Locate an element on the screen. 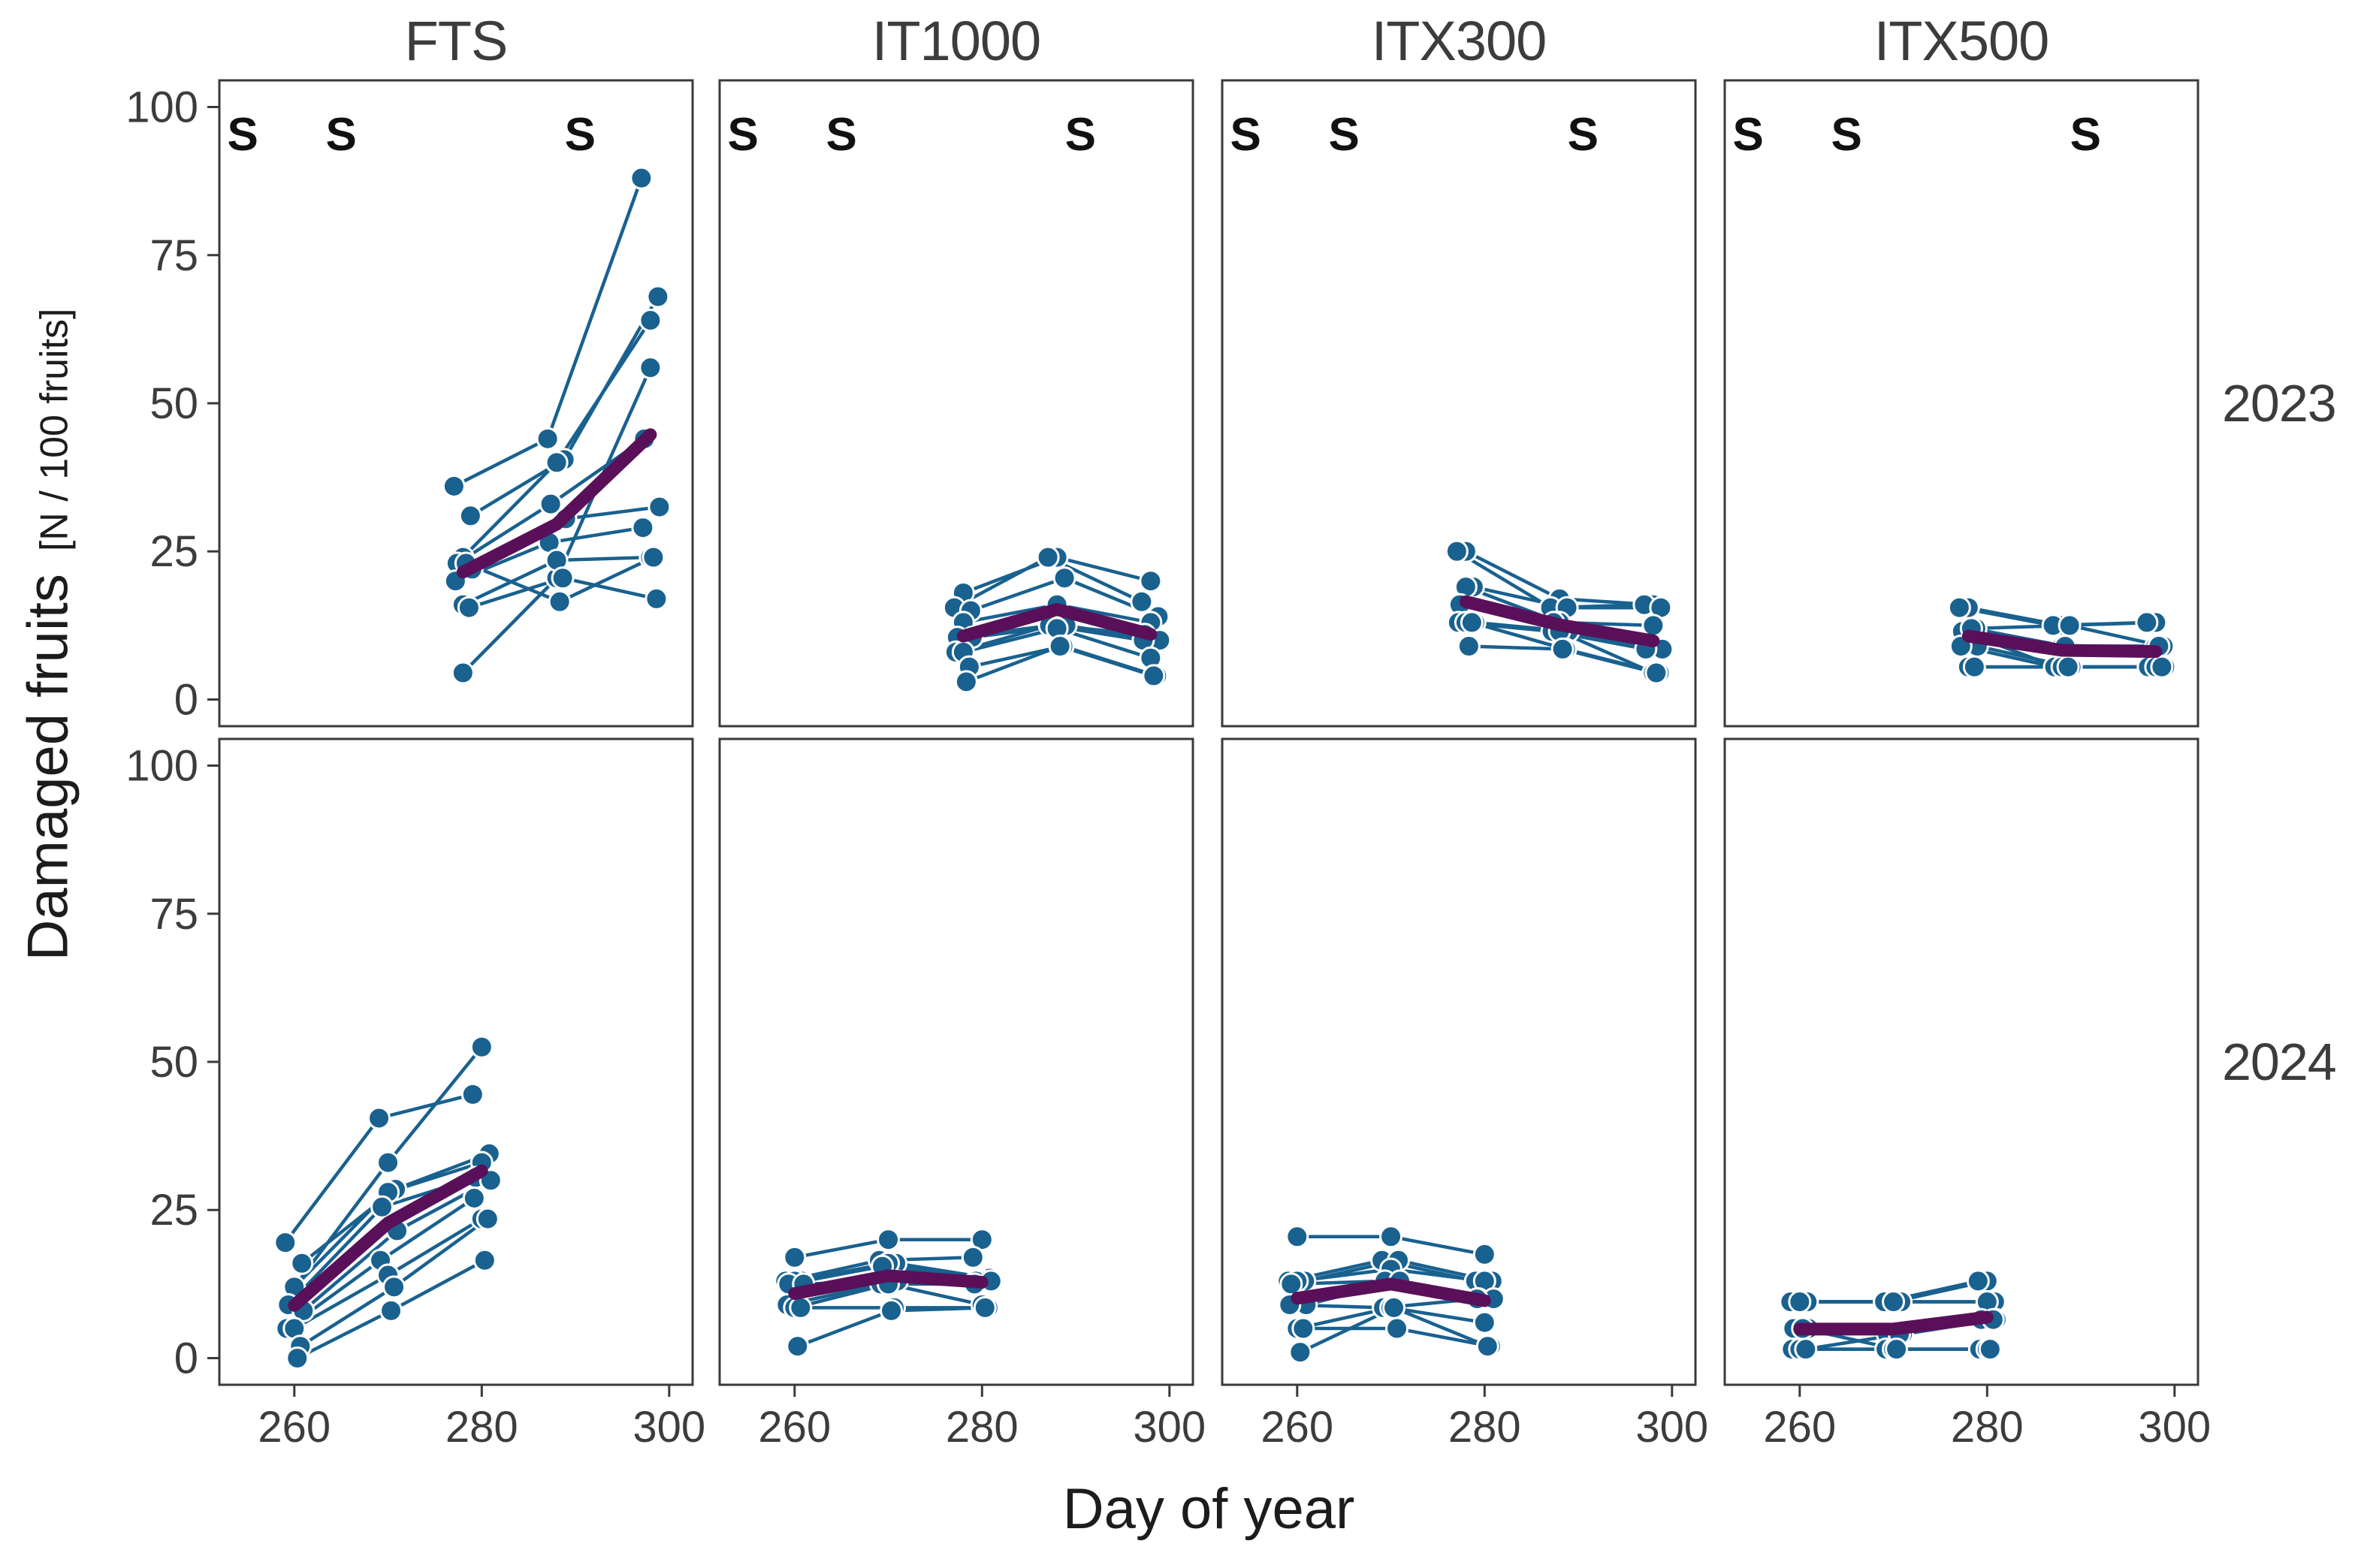  x-tick-label: 260 is located at coordinates (1800, 1427).